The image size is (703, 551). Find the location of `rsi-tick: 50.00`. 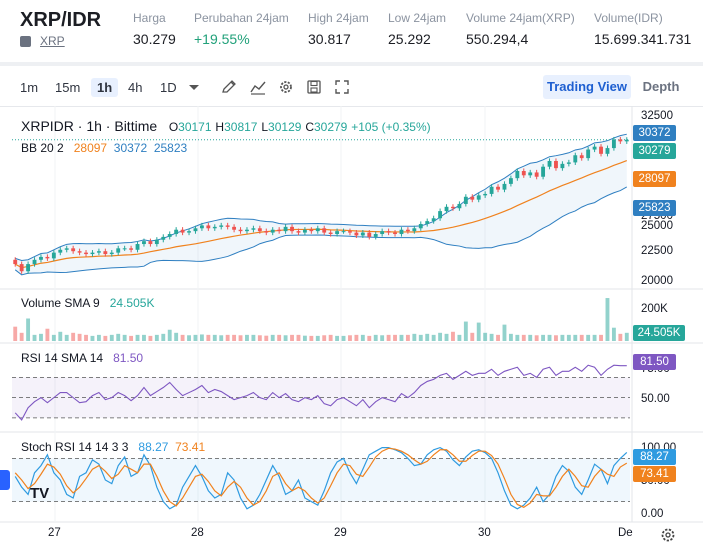

rsi-tick: 50.00 is located at coordinates (655, 399).